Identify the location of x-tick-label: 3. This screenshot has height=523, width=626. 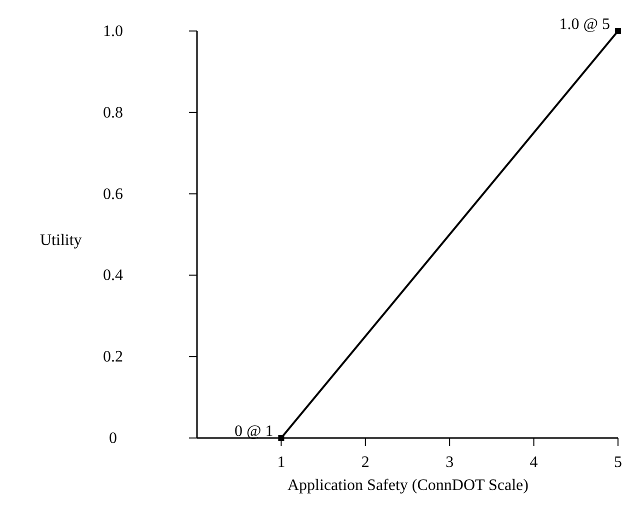
(450, 462).